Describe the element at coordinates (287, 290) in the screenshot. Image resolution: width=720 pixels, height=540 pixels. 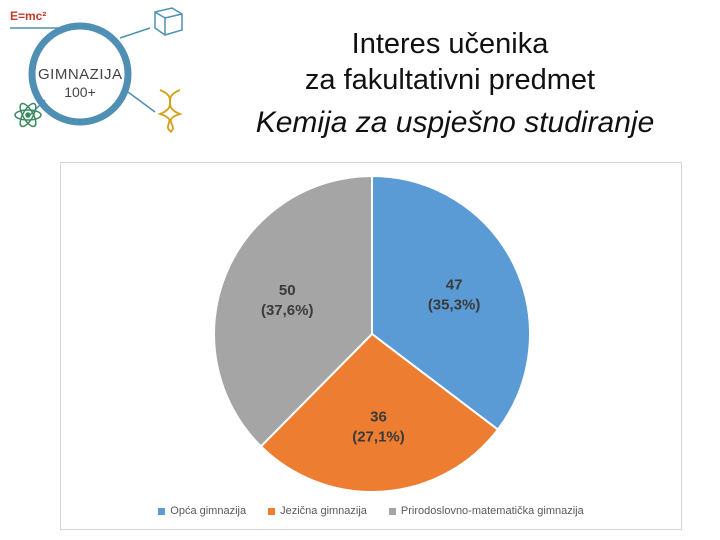
I see `slice-value-label: 50` at that location.